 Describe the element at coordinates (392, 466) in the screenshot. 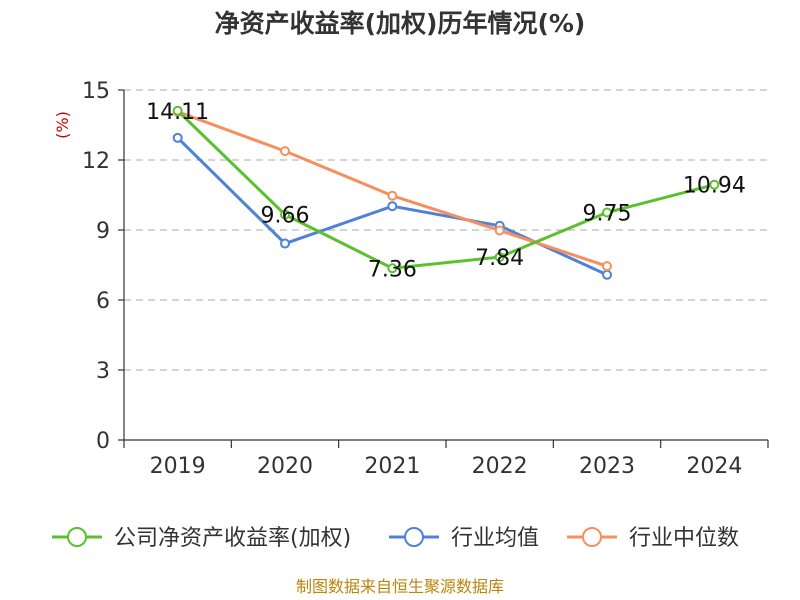

I see `x-tick-label: 2021` at that location.